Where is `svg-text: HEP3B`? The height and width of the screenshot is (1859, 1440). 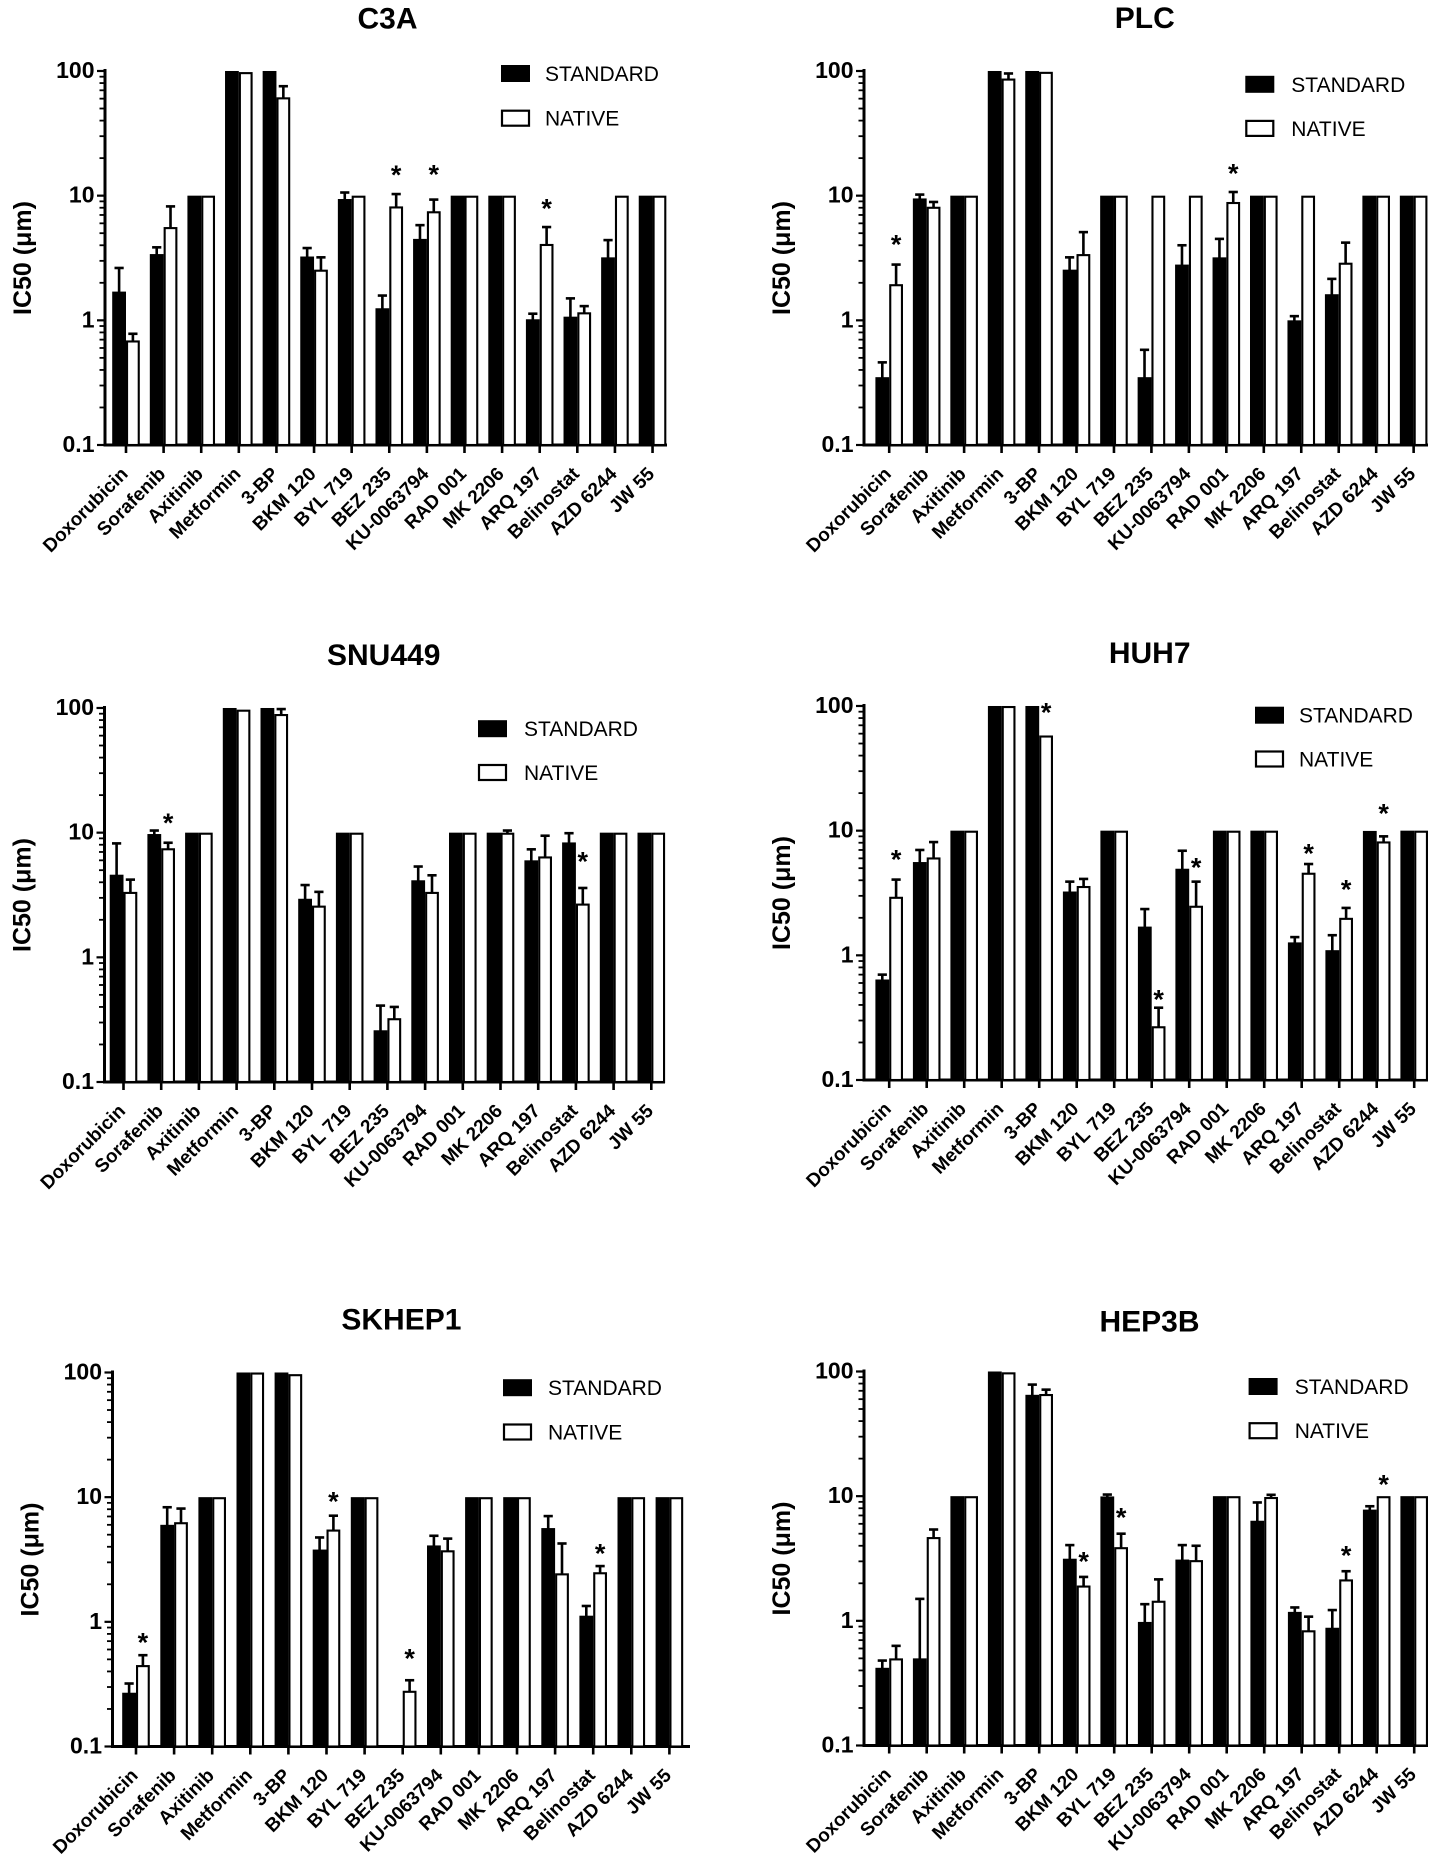
svg-text: HEP3B is located at coordinates (1149, 1322).